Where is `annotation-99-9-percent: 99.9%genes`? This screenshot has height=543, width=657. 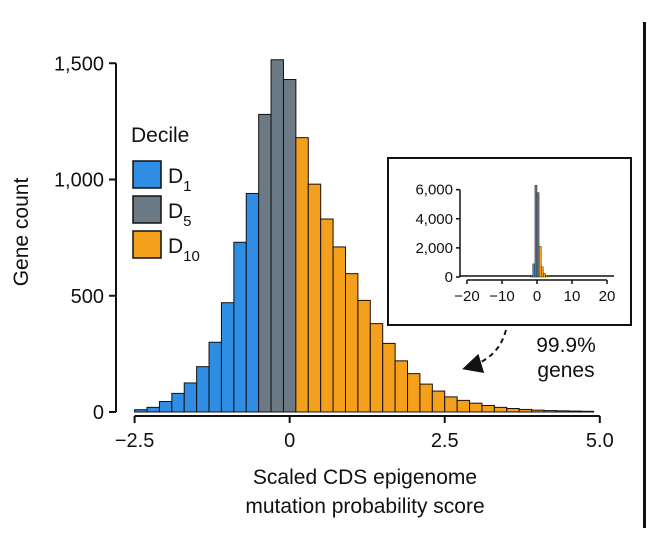
annotation-99-9-percent: 99.9%genes is located at coordinates (529, 355).